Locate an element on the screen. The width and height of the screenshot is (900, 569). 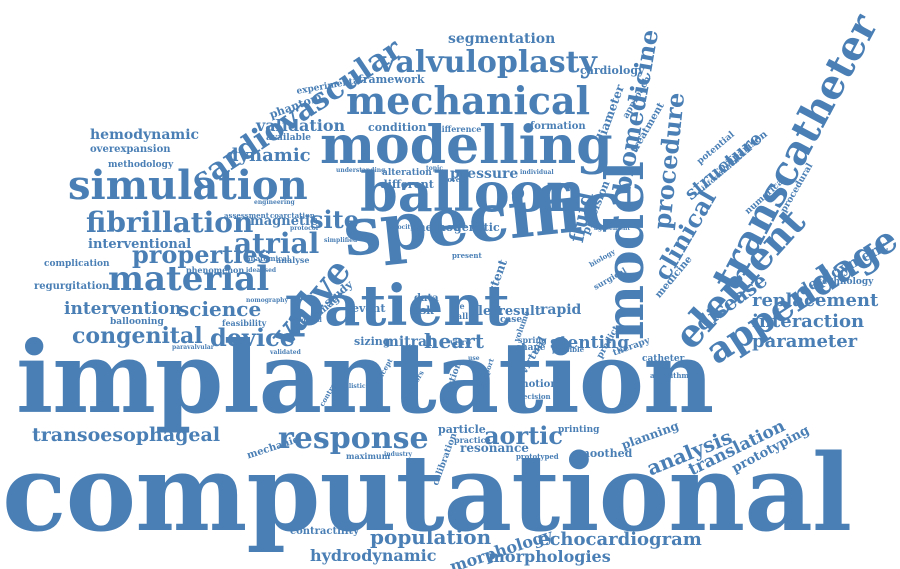
word-interventional: interventional is located at coordinates (139, 244).